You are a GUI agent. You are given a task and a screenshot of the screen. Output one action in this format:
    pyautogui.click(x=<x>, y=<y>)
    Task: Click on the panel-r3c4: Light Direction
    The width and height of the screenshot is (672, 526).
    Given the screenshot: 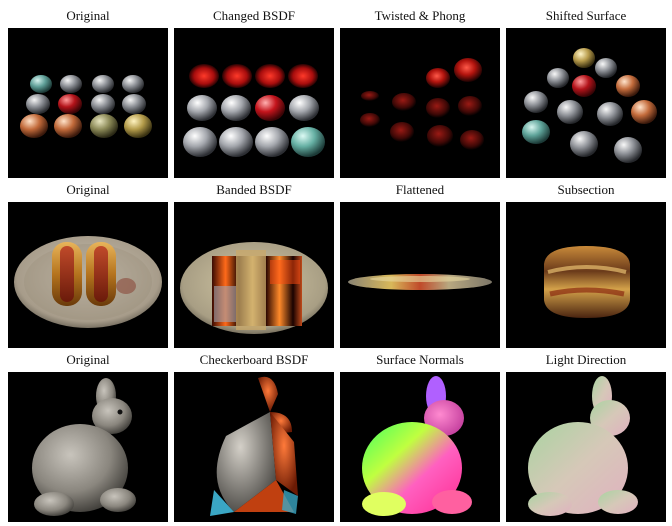 What is the action you would take?
    pyautogui.click(x=586, y=436)
    